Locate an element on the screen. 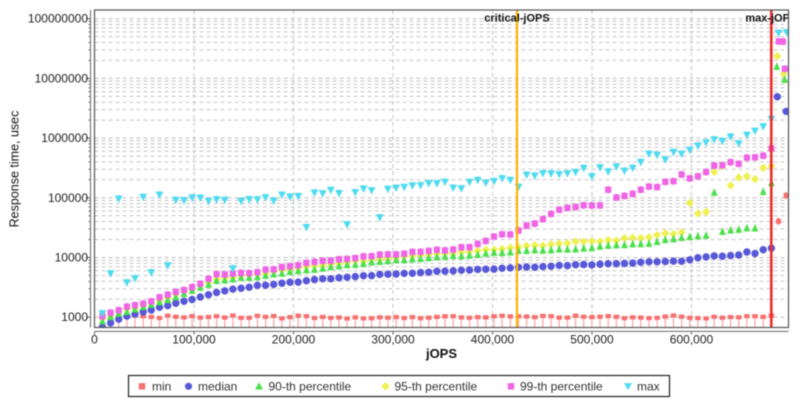  svg-text: Response time, usec is located at coordinates (15, 169).